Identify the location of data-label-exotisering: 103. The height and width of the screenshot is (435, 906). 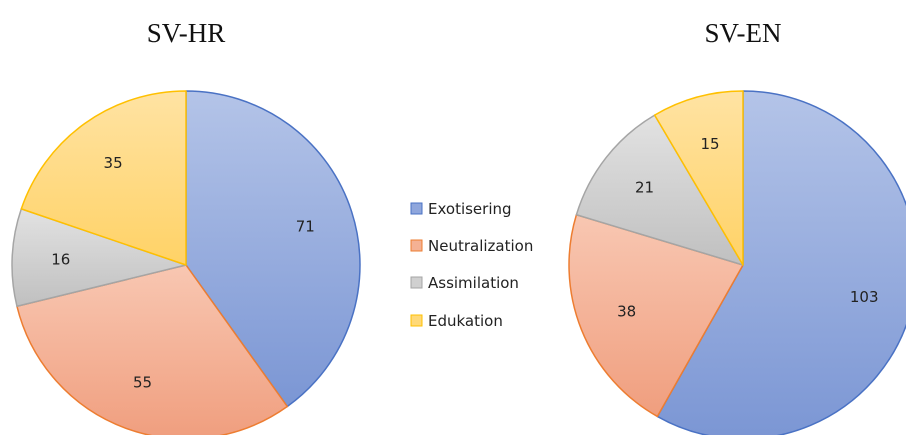
(864, 297).